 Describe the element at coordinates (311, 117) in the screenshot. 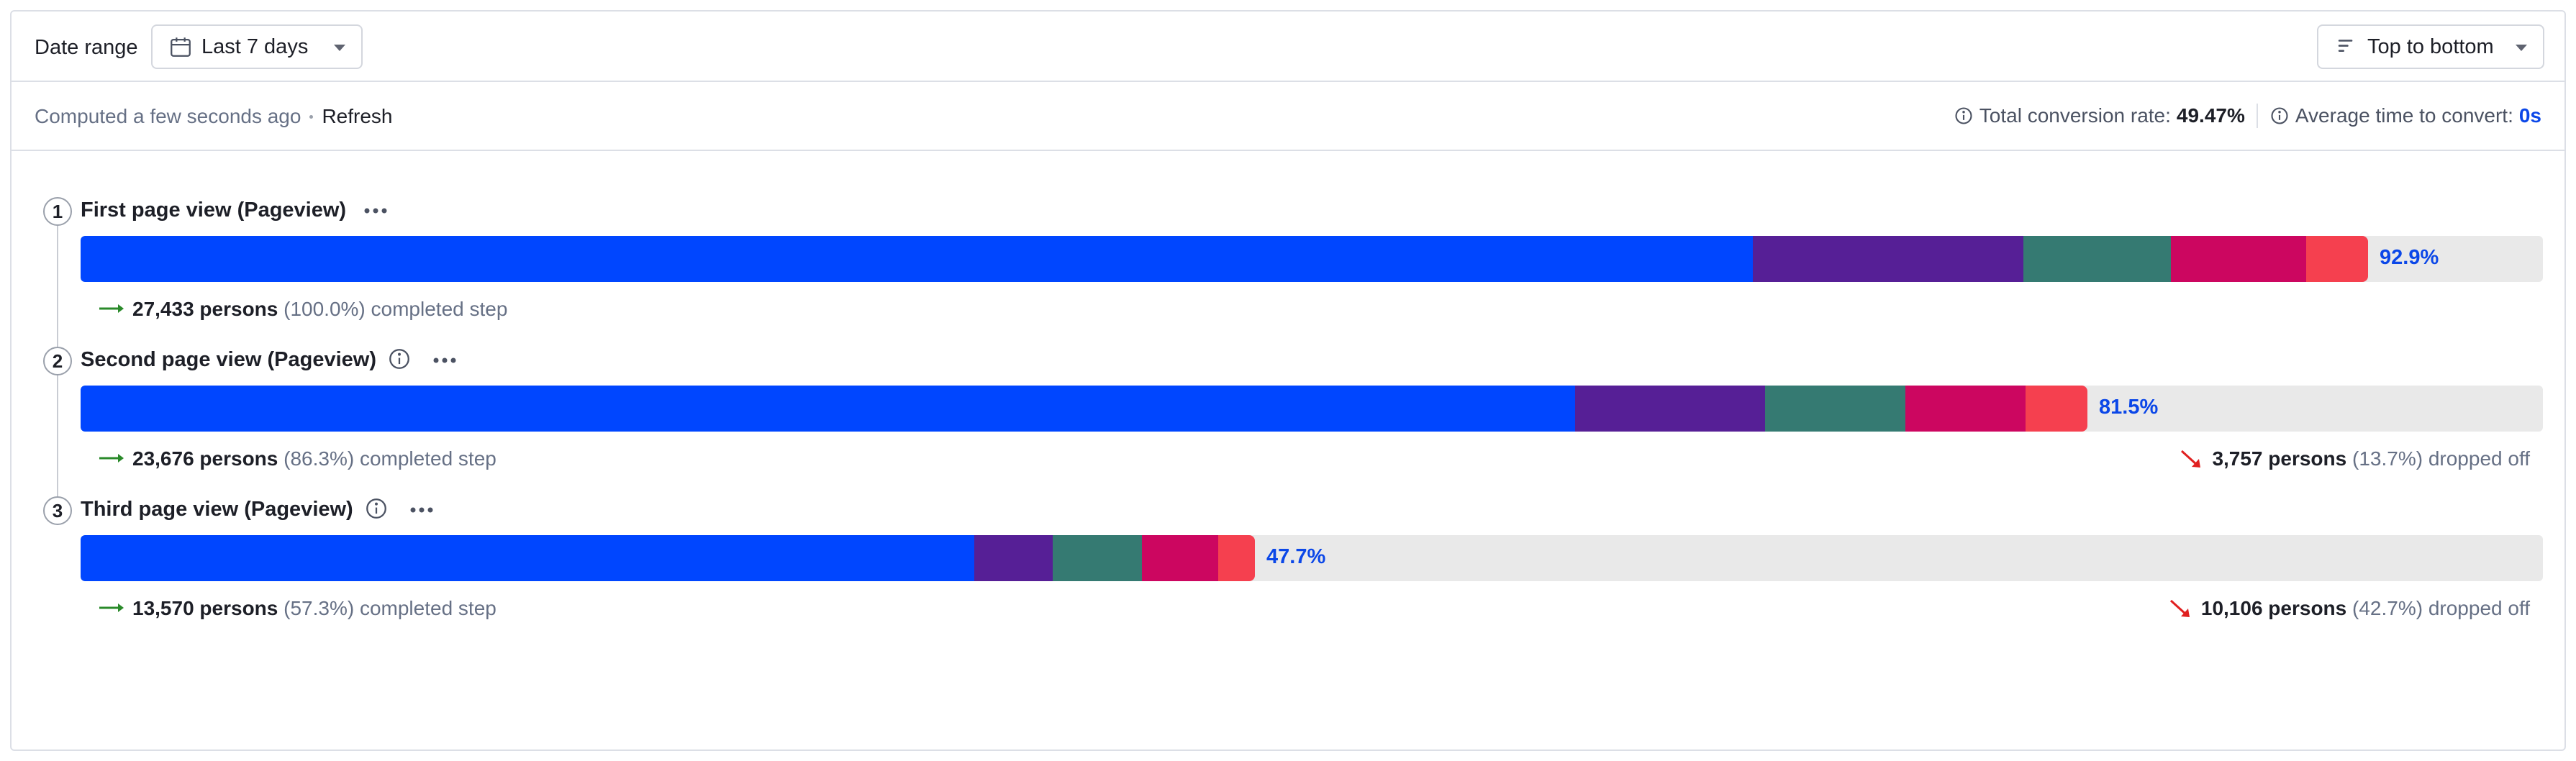

I see `separator-dot` at that location.